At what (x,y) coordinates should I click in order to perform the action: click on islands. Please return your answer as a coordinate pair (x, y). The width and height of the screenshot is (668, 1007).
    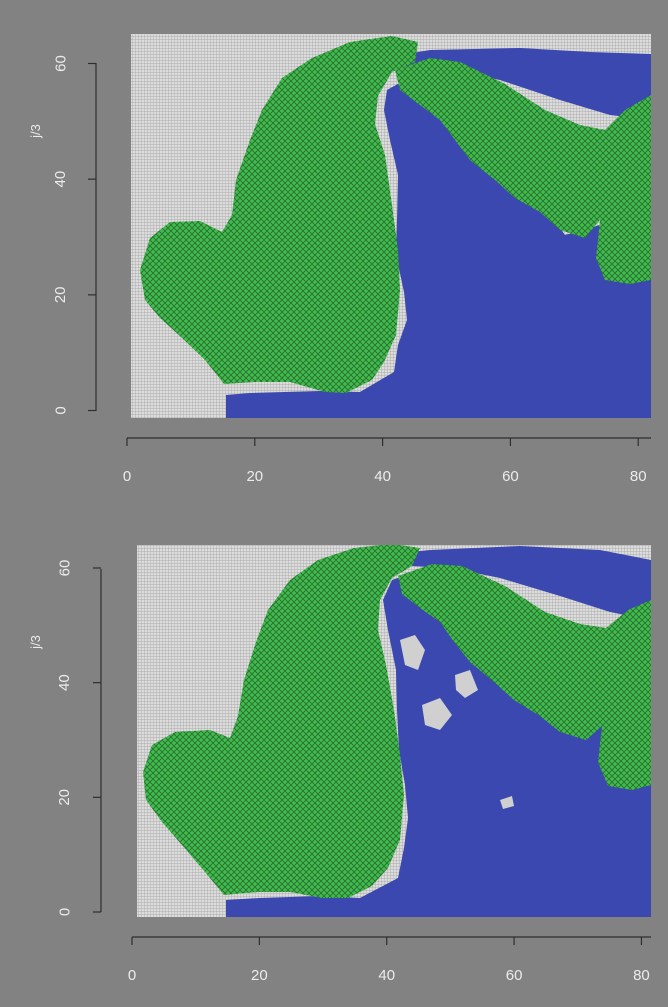
    Looking at the image, I should click on (457, 722).